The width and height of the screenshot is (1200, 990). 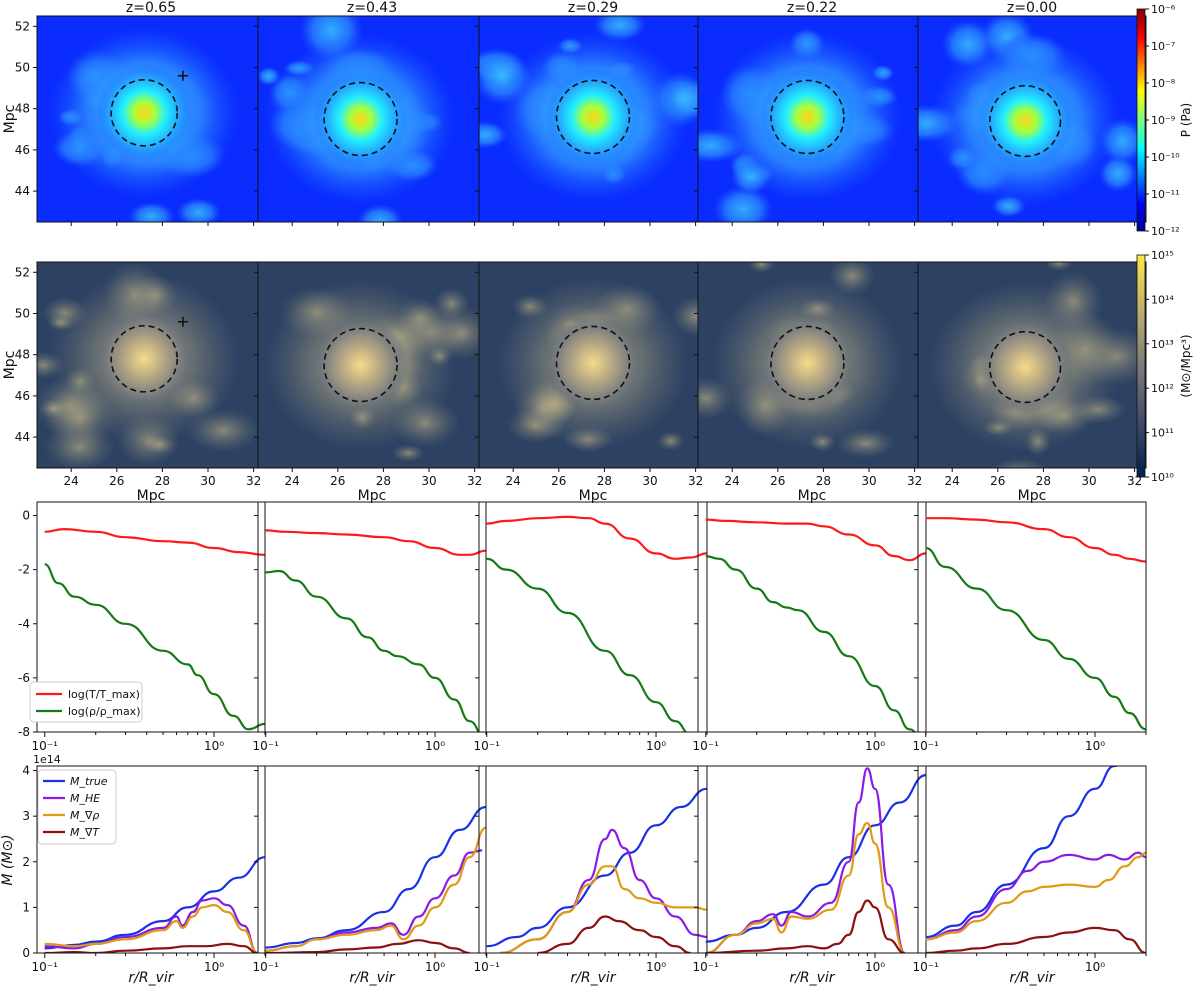 What do you see at coordinates (182, 321) in the screenshot?
I see `subhalo-marker` at bounding box center [182, 321].